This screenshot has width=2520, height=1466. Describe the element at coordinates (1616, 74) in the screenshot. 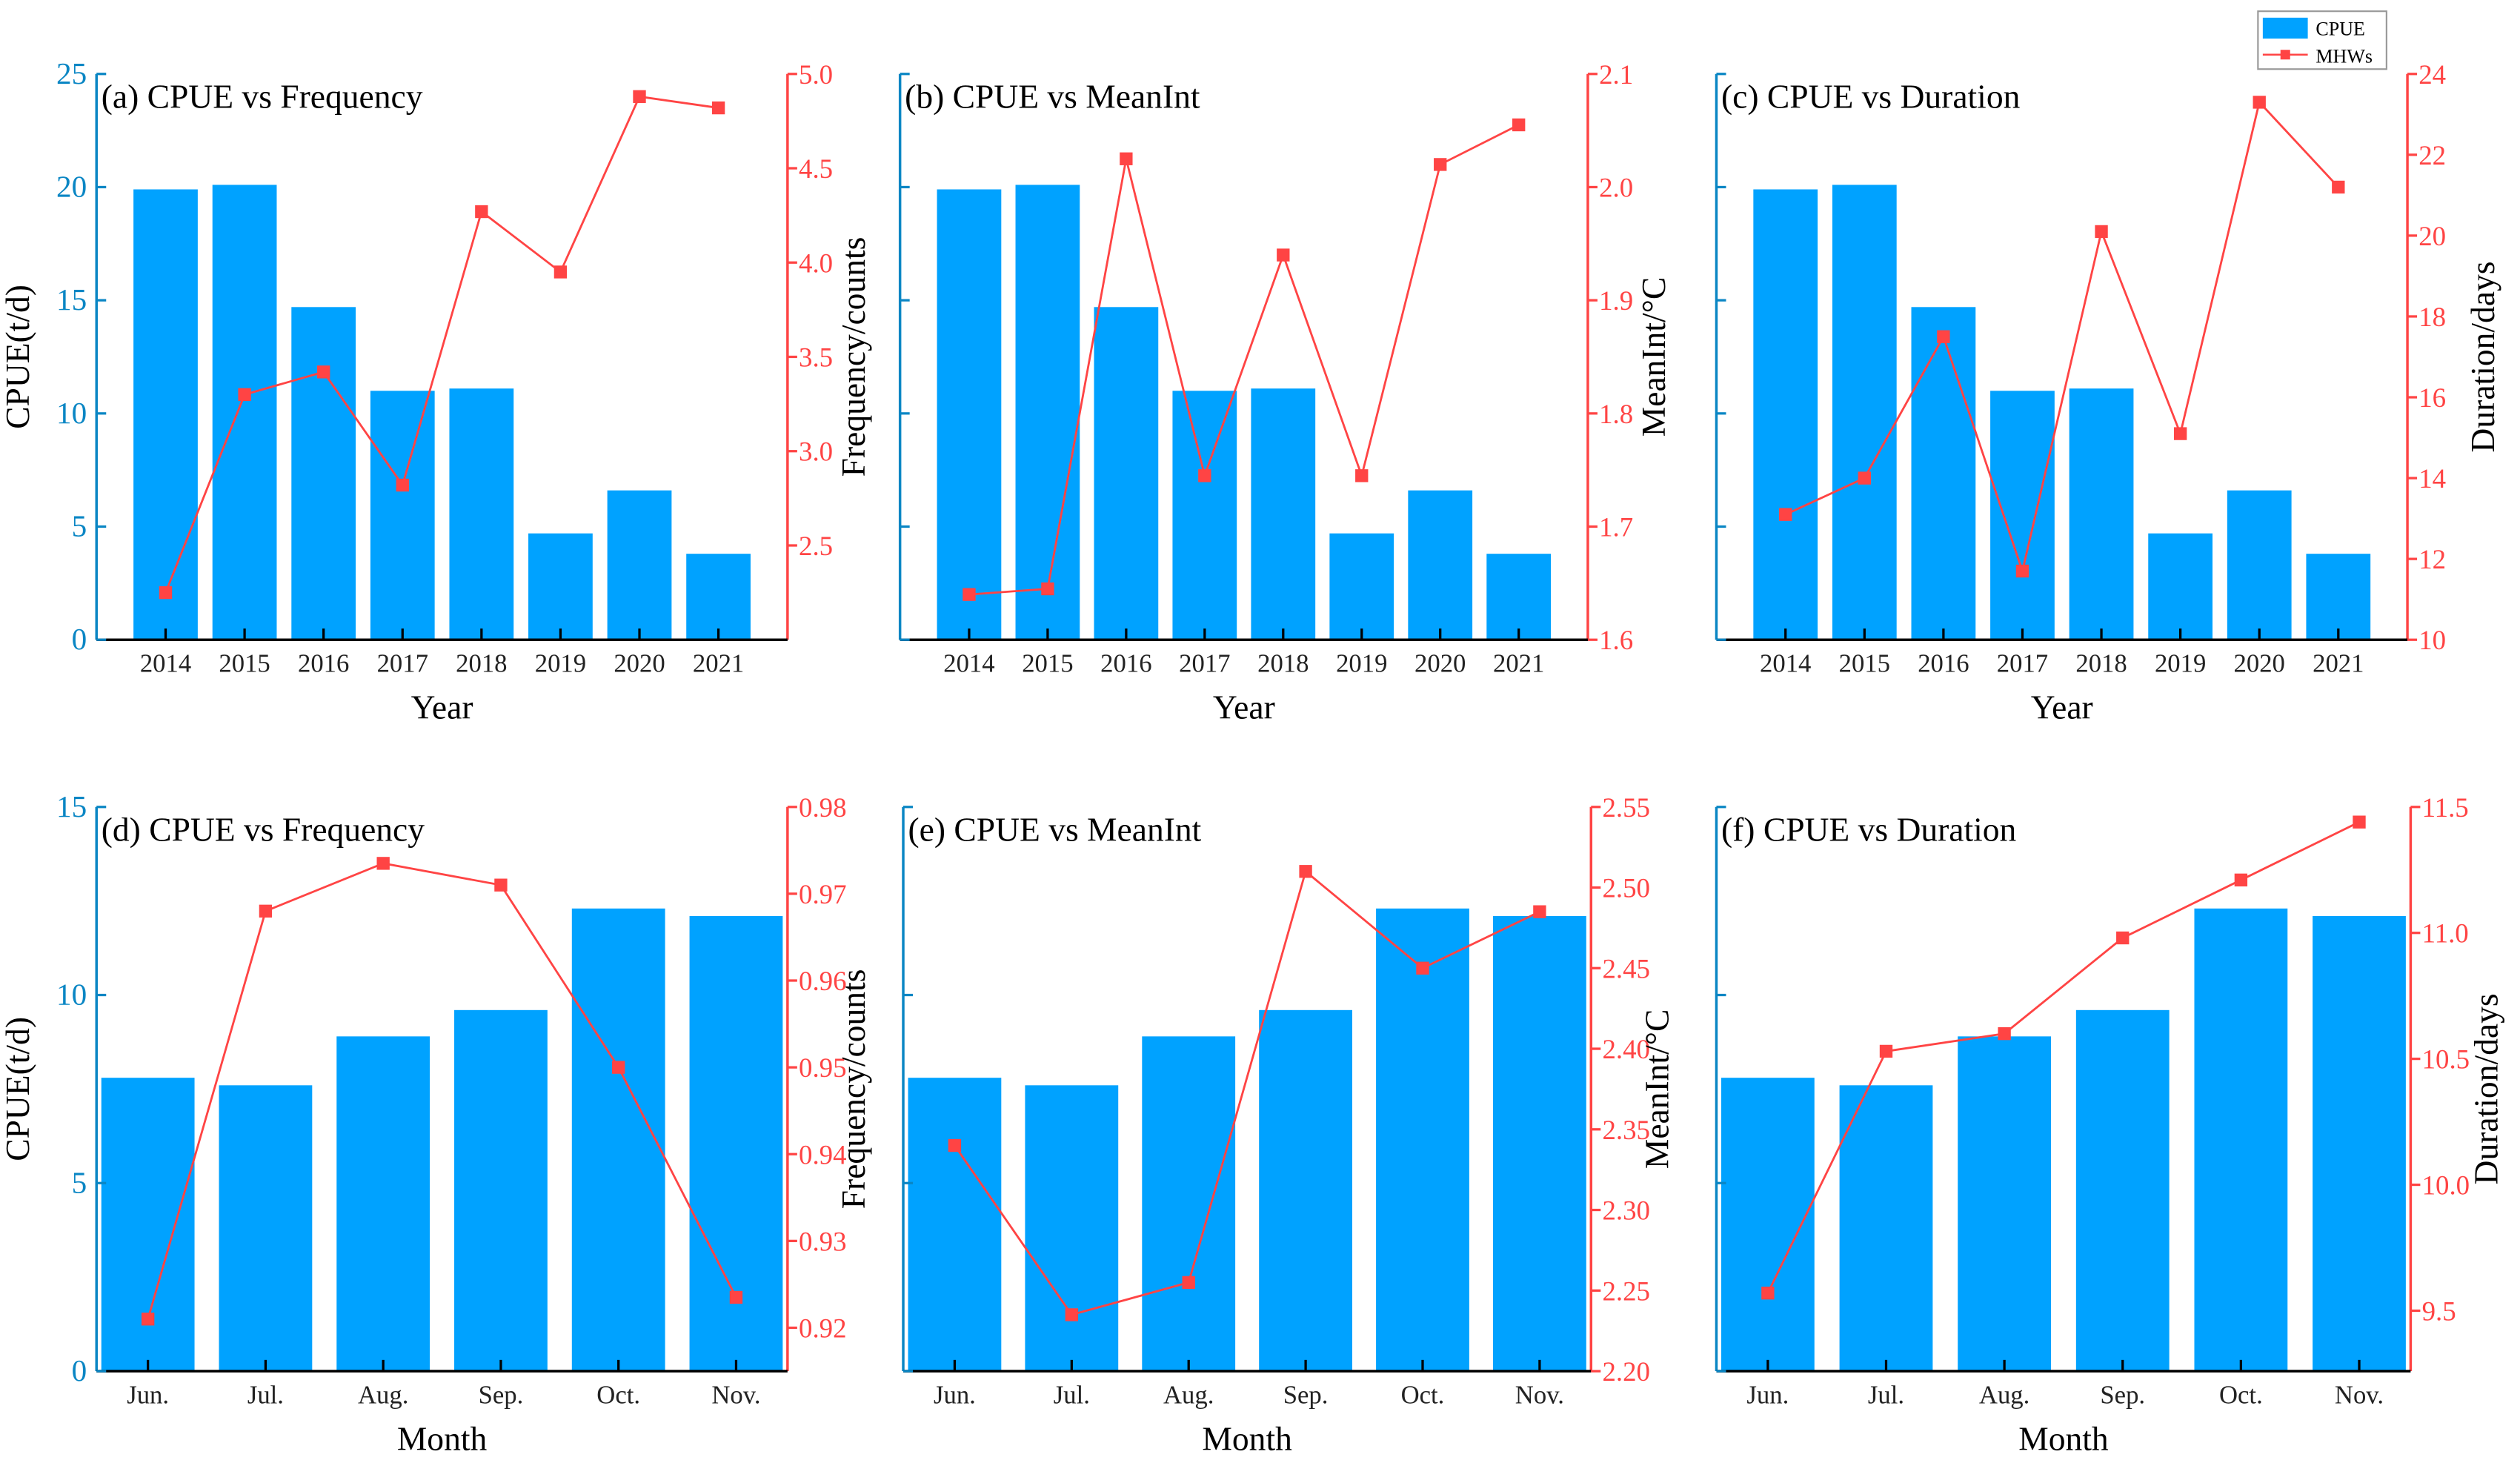

I see `right-tick-label: 2.1` at that location.